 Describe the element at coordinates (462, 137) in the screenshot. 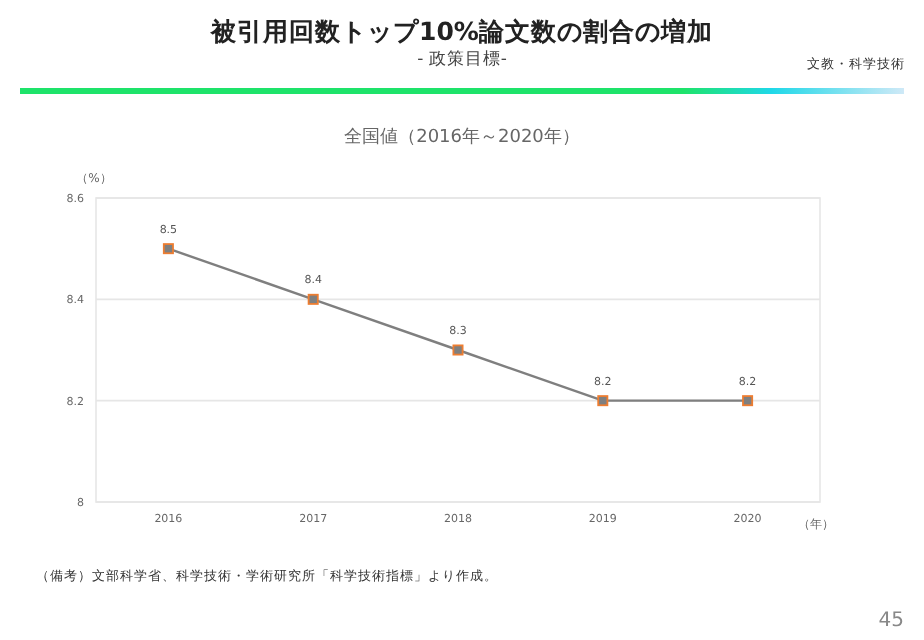

I see `text: 全国値（2016年～2020年）` at that location.